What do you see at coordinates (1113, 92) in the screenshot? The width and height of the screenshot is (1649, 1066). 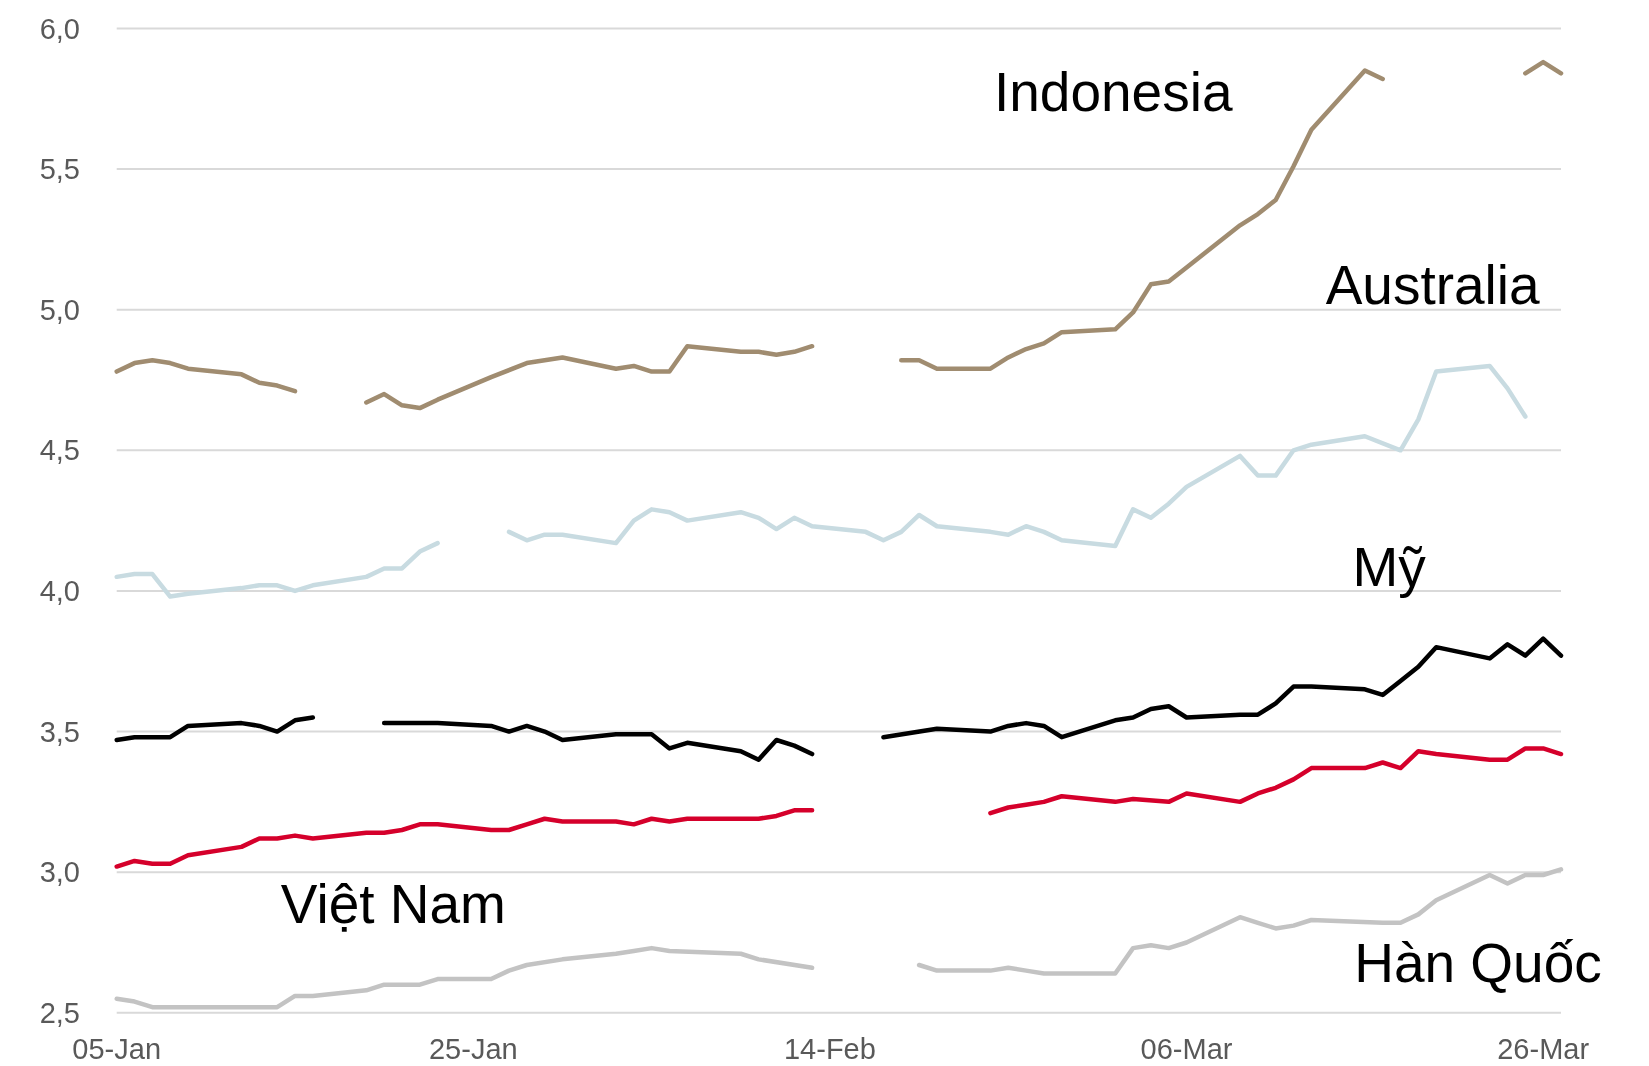 I see `series-label: Indonesia` at bounding box center [1113, 92].